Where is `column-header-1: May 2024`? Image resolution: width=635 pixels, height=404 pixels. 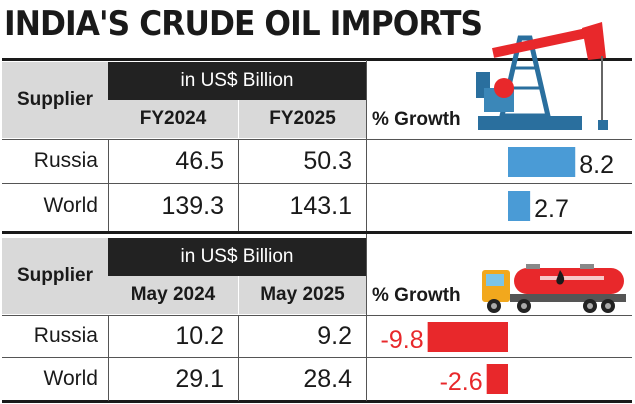 column-header-1: May 2024 is located at coordinates (173, 295).